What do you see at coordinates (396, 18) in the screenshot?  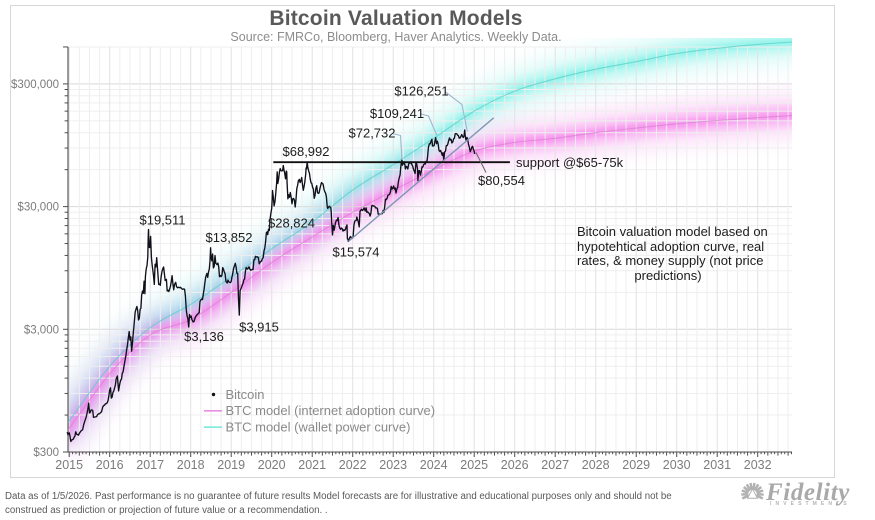 I see `chart-title: Bitcoin Valuation Models` at bounding box center [396, 18].